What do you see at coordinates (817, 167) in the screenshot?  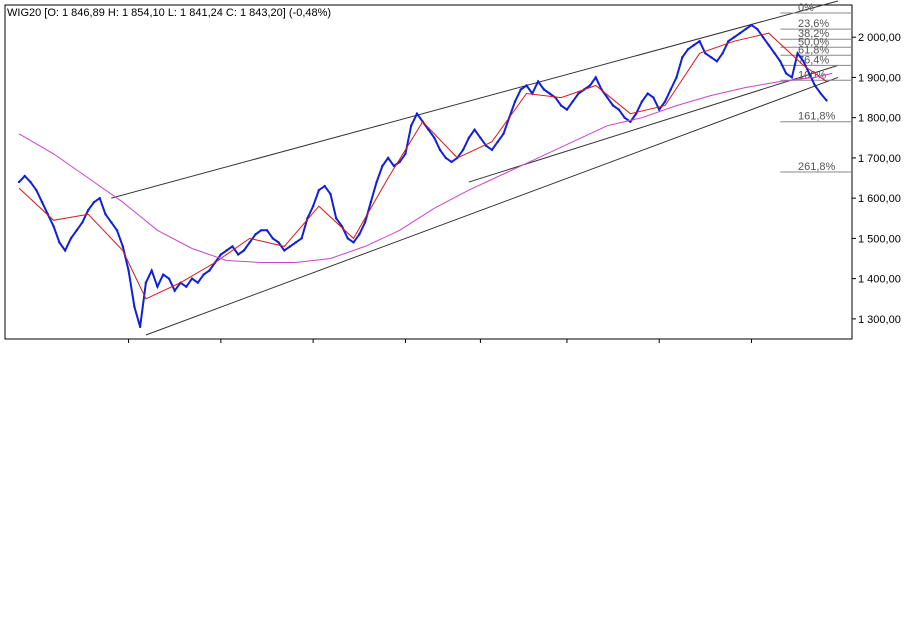 I see `fib-level-label-8: 261,8%` at bounding box center [817, 167].